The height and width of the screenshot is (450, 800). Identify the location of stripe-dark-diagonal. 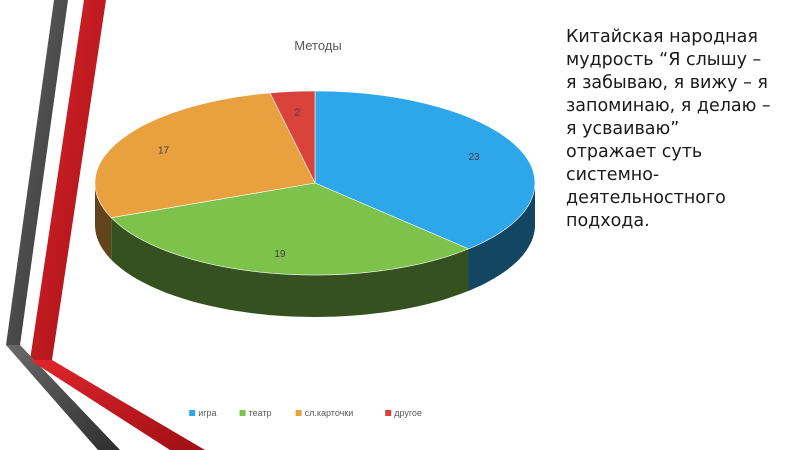
(63, 397).